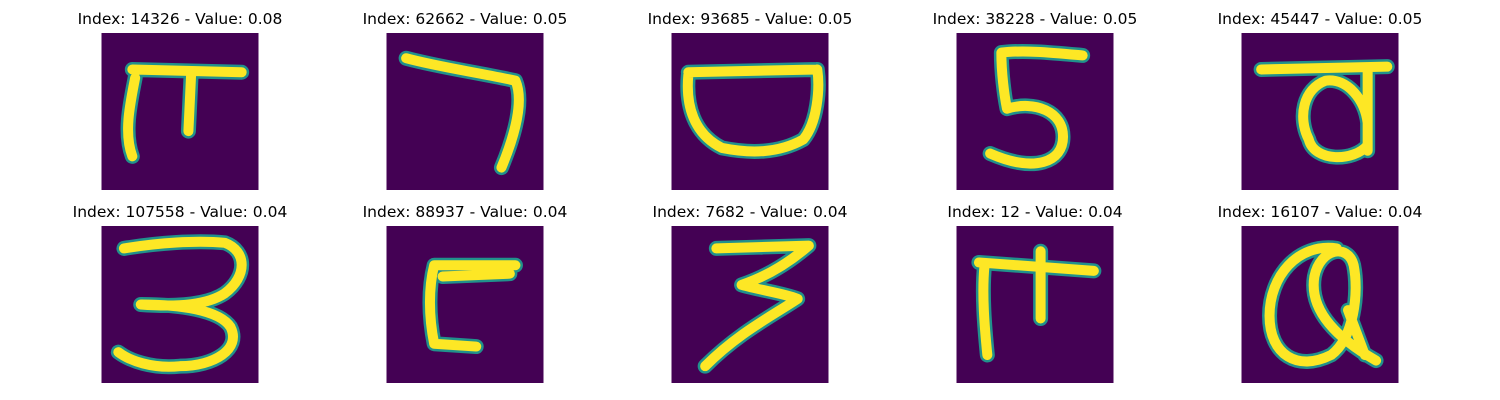 The width and height of the screenshot is (1500, 400). What do you see at coordinates (750, 304) in the screenshot?
I see `handwritten-three-zigzag-glyph-icon` at bounding box center [750, 304].